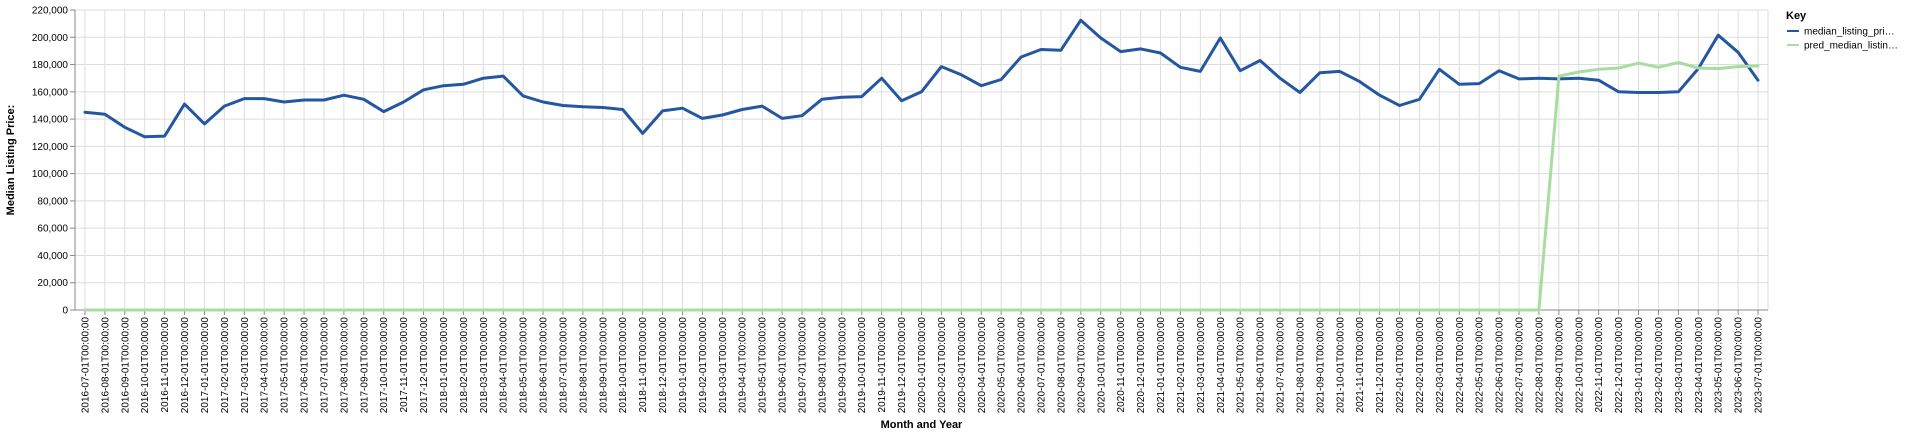 The height and width of the screenshot is (434, 1920). I want to click on x-tick-label: 2023-04-01T00:00:00, so click(1699, 365).